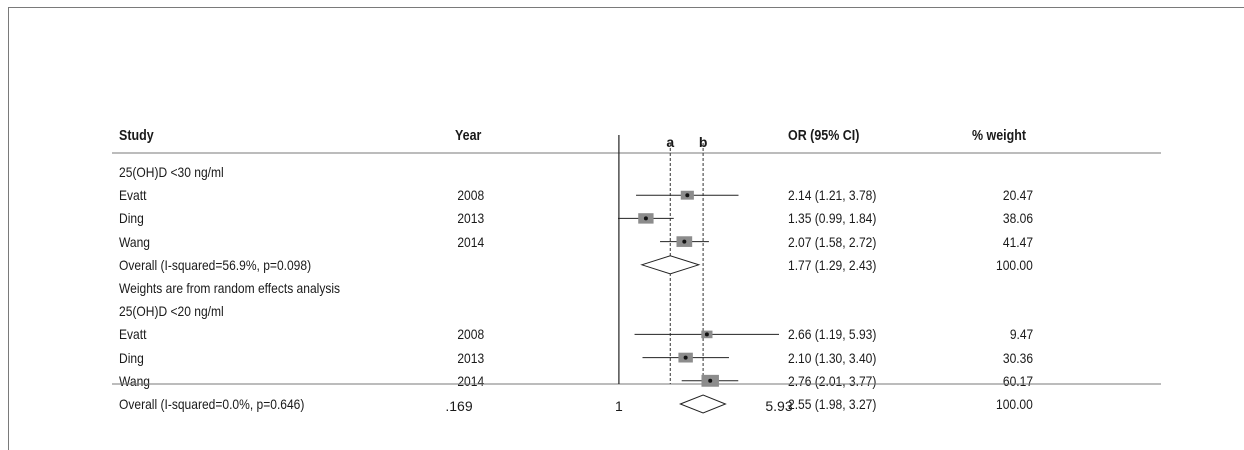 This screenshot has width=1244, height=450. I want to click on header-study: Study, so click(136, 136).